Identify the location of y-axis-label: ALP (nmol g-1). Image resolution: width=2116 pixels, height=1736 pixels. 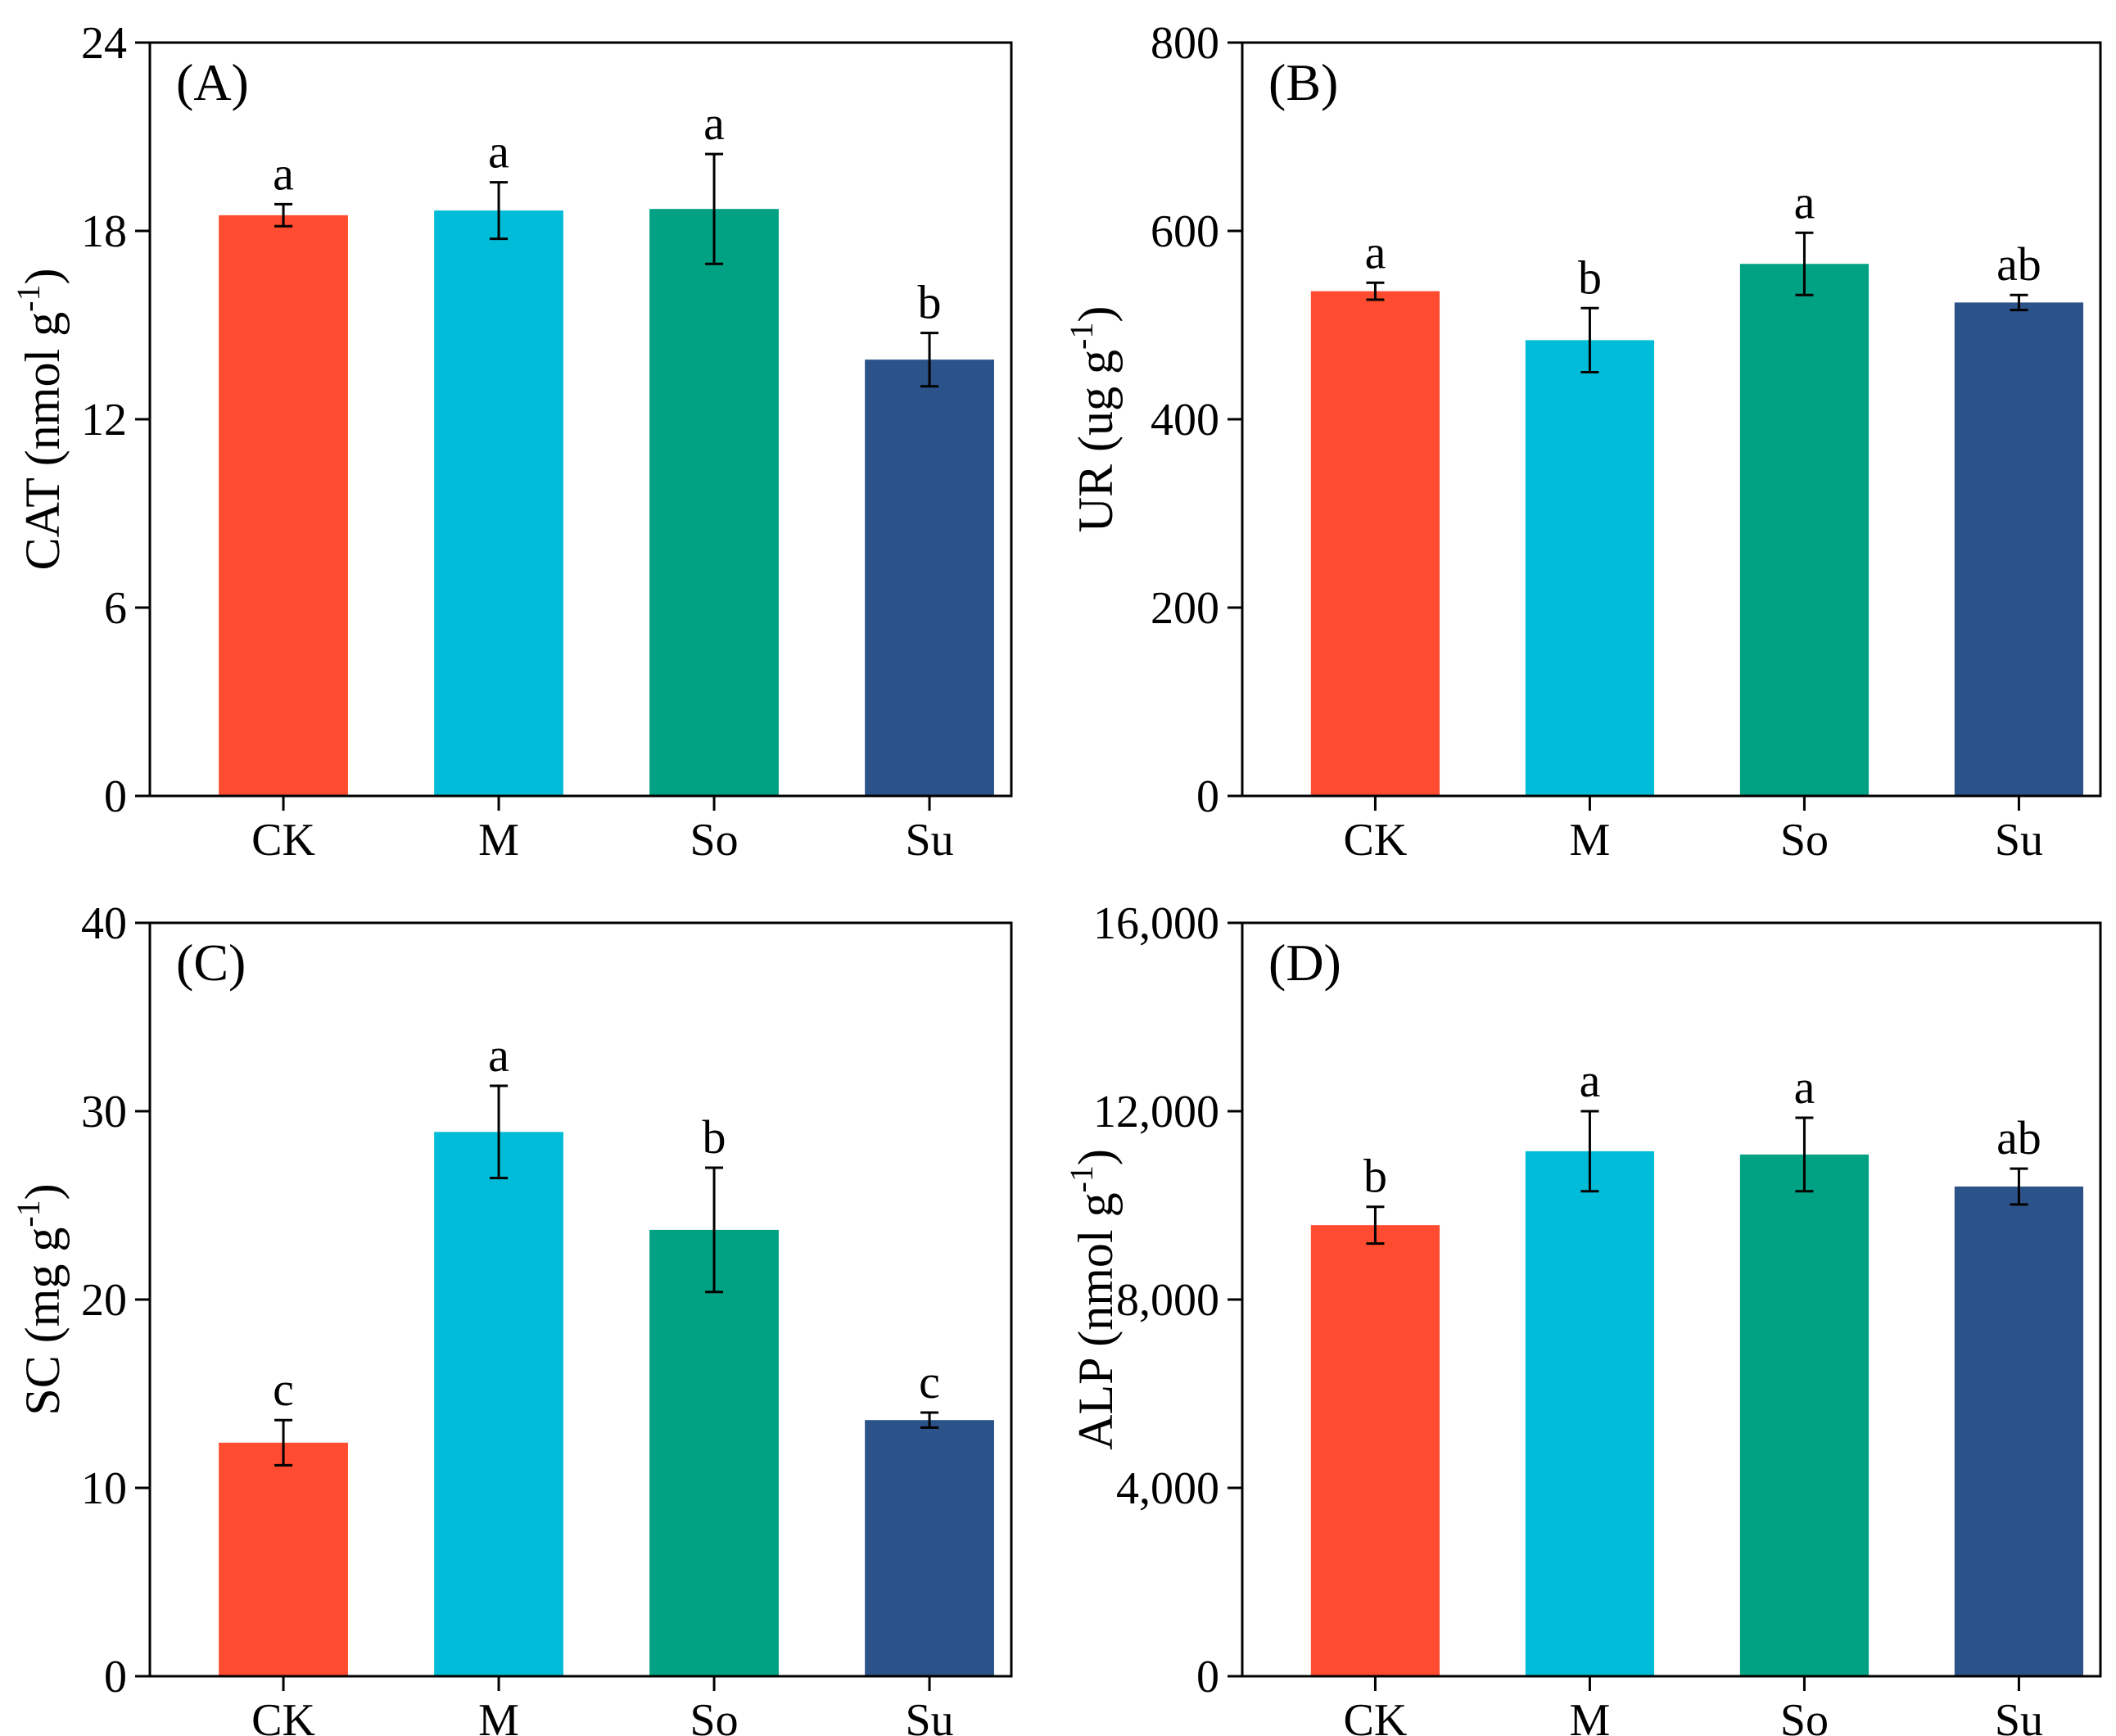
(1093, 1299).